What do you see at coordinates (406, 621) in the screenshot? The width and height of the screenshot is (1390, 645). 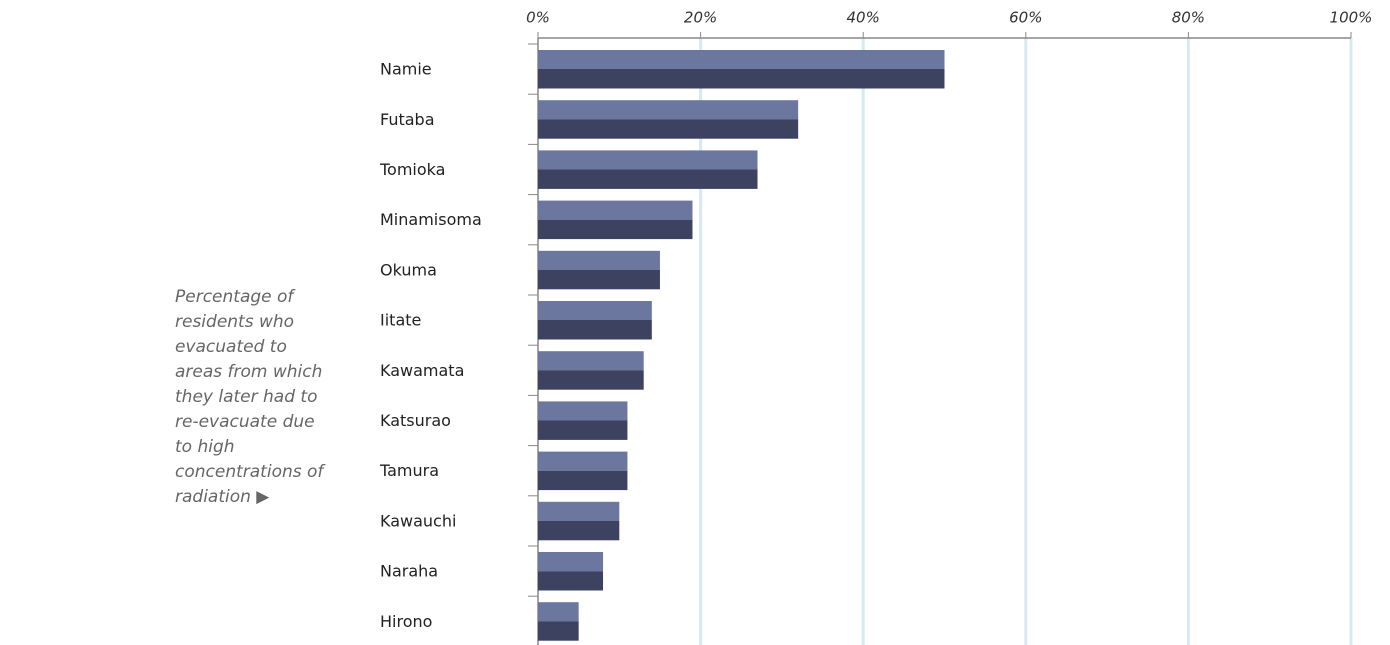 I see `y-tick-label: Hirono` at bounding box center [406, 621].